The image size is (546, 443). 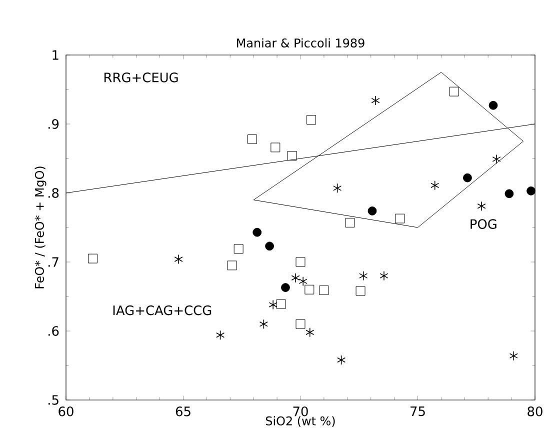 What do you see at coordinates (162, 310) in the screenshot?
I see `annotation: IAG+CAG+CCG` at bounding box center [162, 310].